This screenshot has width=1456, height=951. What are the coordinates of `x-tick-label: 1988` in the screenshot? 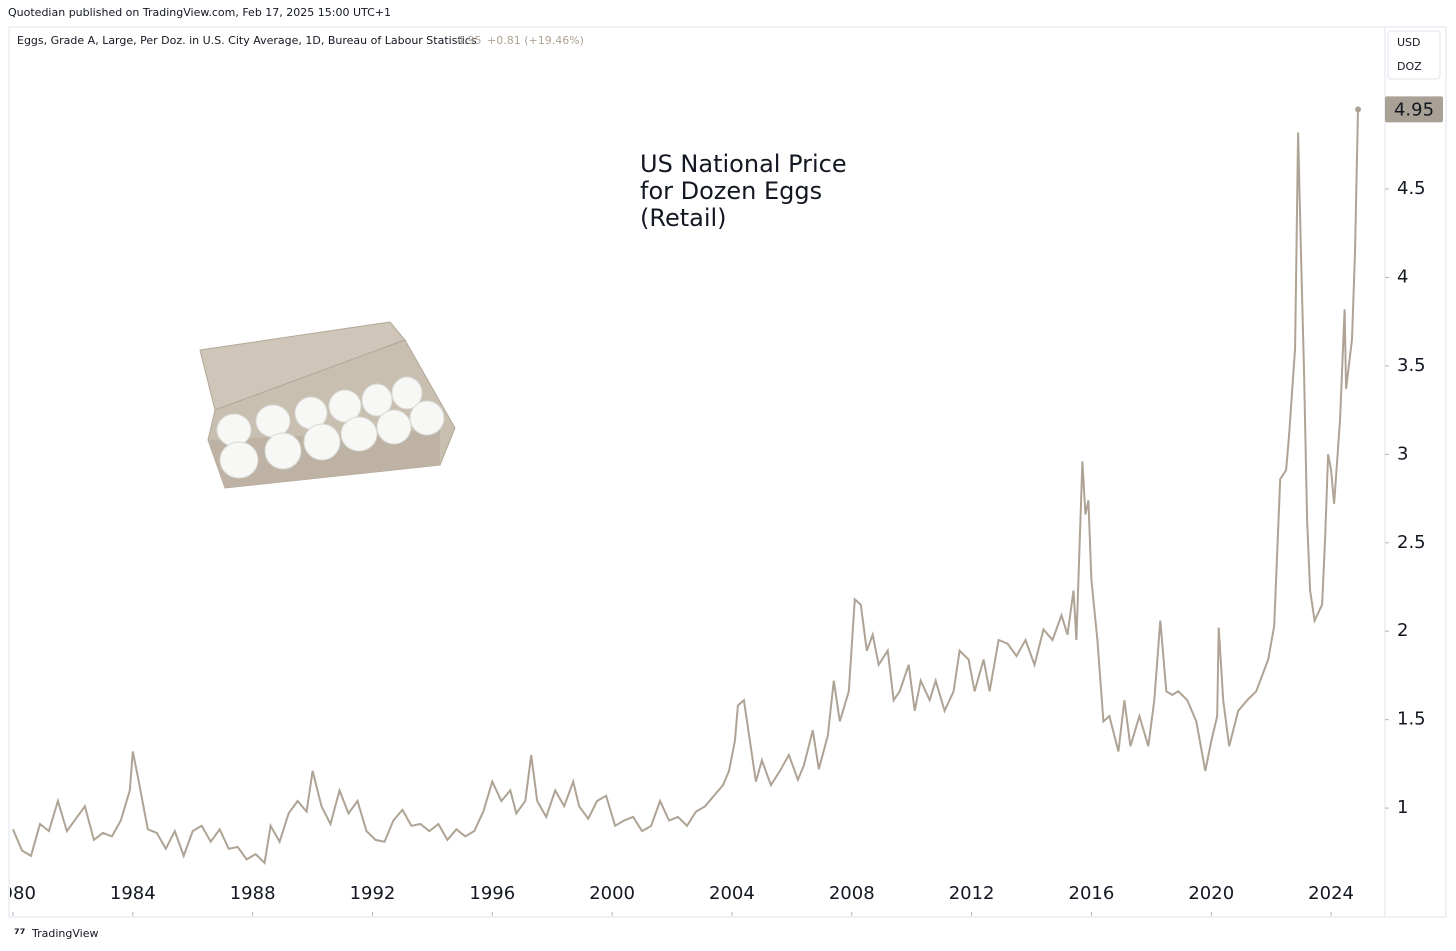 It's located at (253, 893).